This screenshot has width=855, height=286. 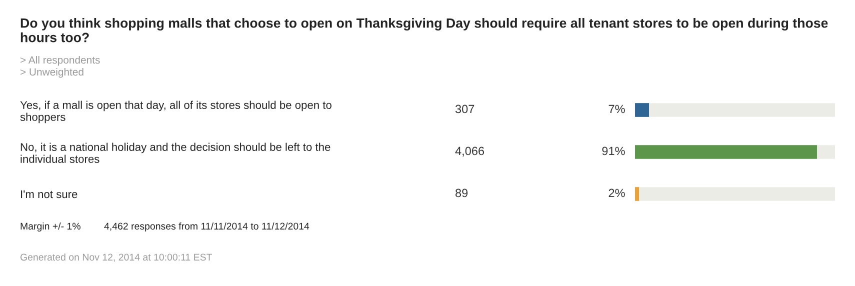 I want to click on text: 4,462 responses from 11/11/2014 to 11/12/2014, so click(x=207, y=227).